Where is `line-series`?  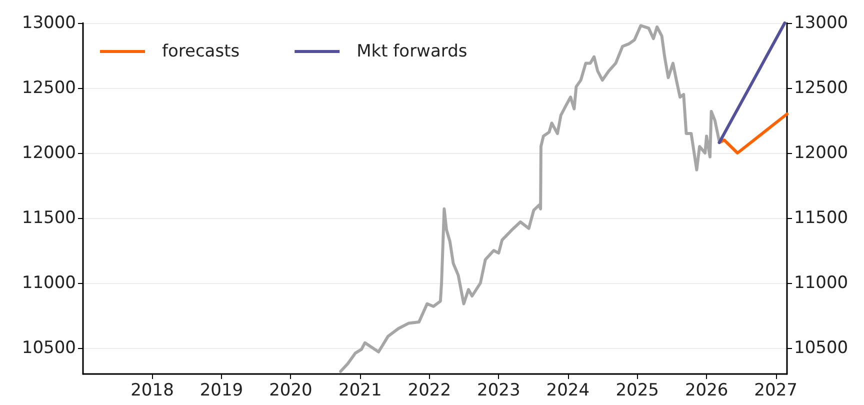 line-series is located at coordinates (753, 133).